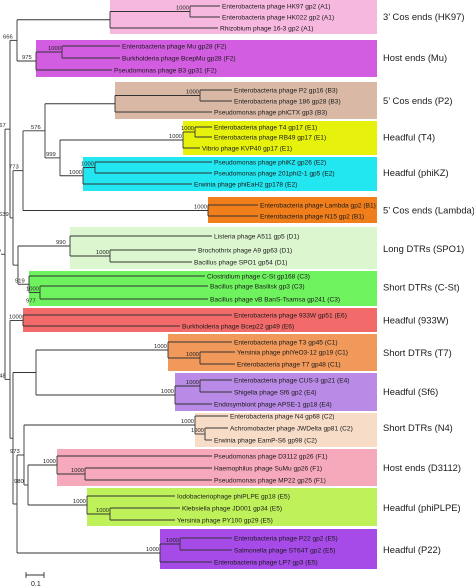 This screenshot has height=588, width=474. What do you see at coordinates (284, 550) in the screenshot?
I see `leaf-label: Salmonella phage ST64T gp2 (E5)` at bounding box center [284, 550].